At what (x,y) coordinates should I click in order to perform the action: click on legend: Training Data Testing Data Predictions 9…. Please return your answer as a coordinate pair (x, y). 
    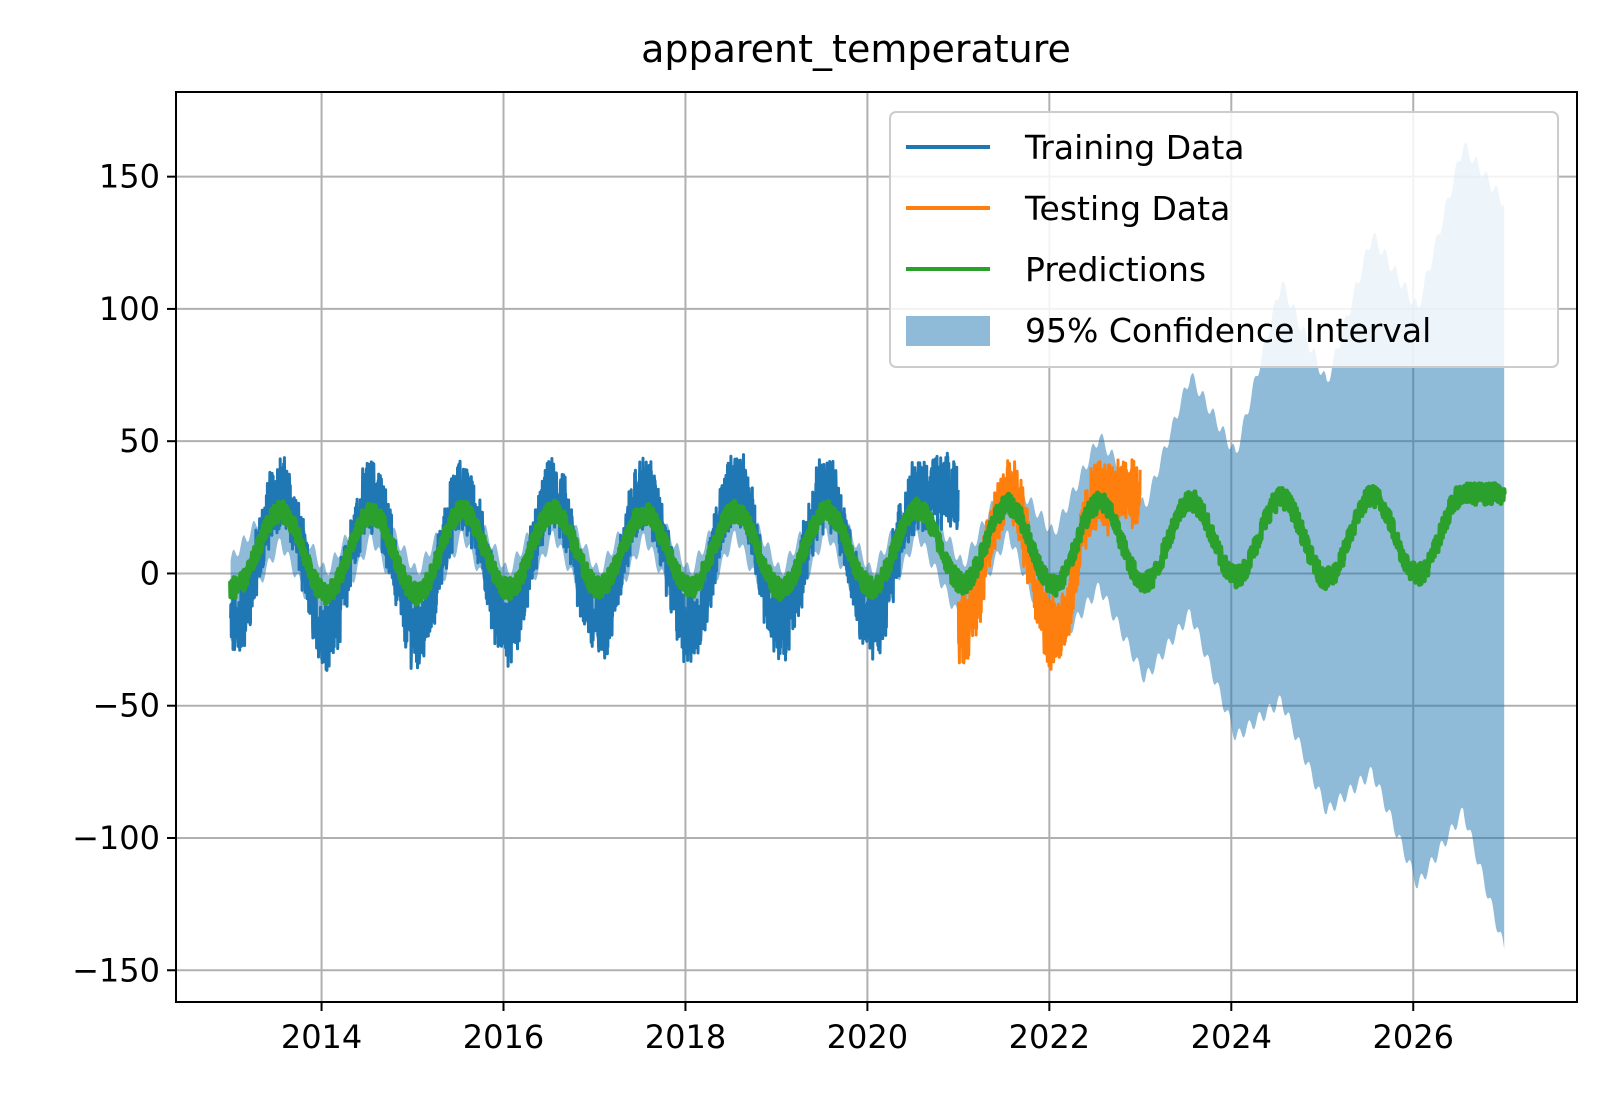
    Looking at the image, I should click on (1224, 239).